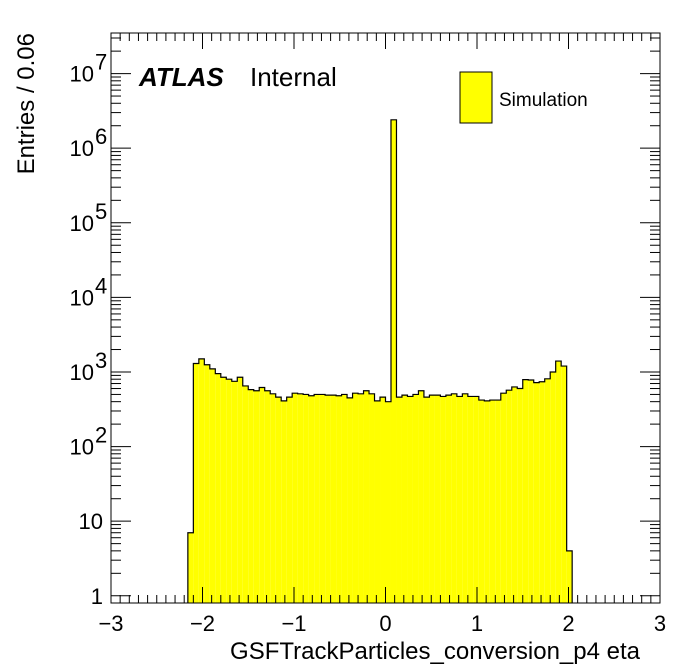 Image resolution: width=696 pixels, height=672 pixels. What do you see at coordinates (385, 623) in the screenshot?
I see `x-tick-label: 0` at bounding box center [385, 623].